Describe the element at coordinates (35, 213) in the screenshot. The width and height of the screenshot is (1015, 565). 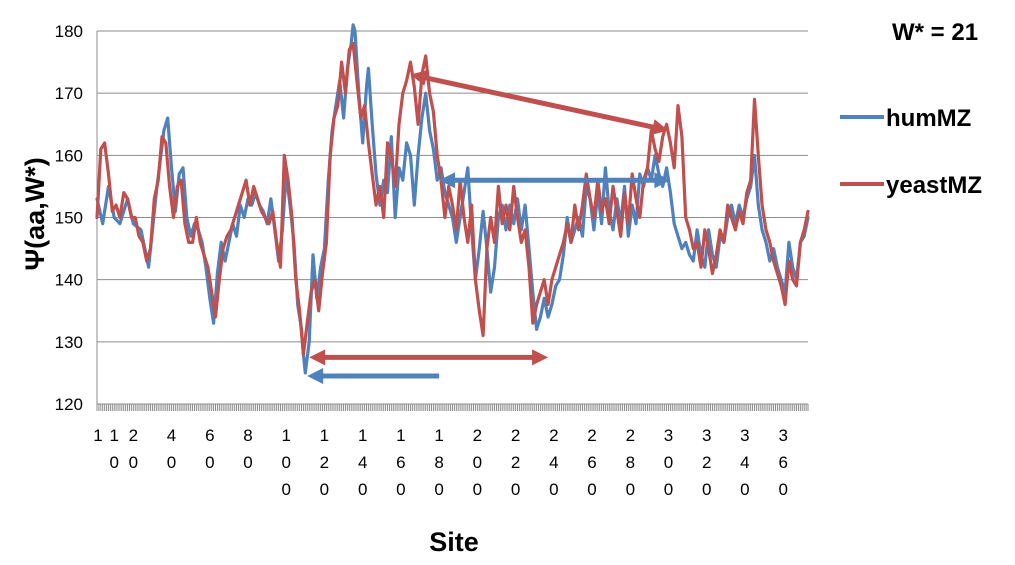
I see `y-axis-title: Ψ(aa,W*)` at that location.